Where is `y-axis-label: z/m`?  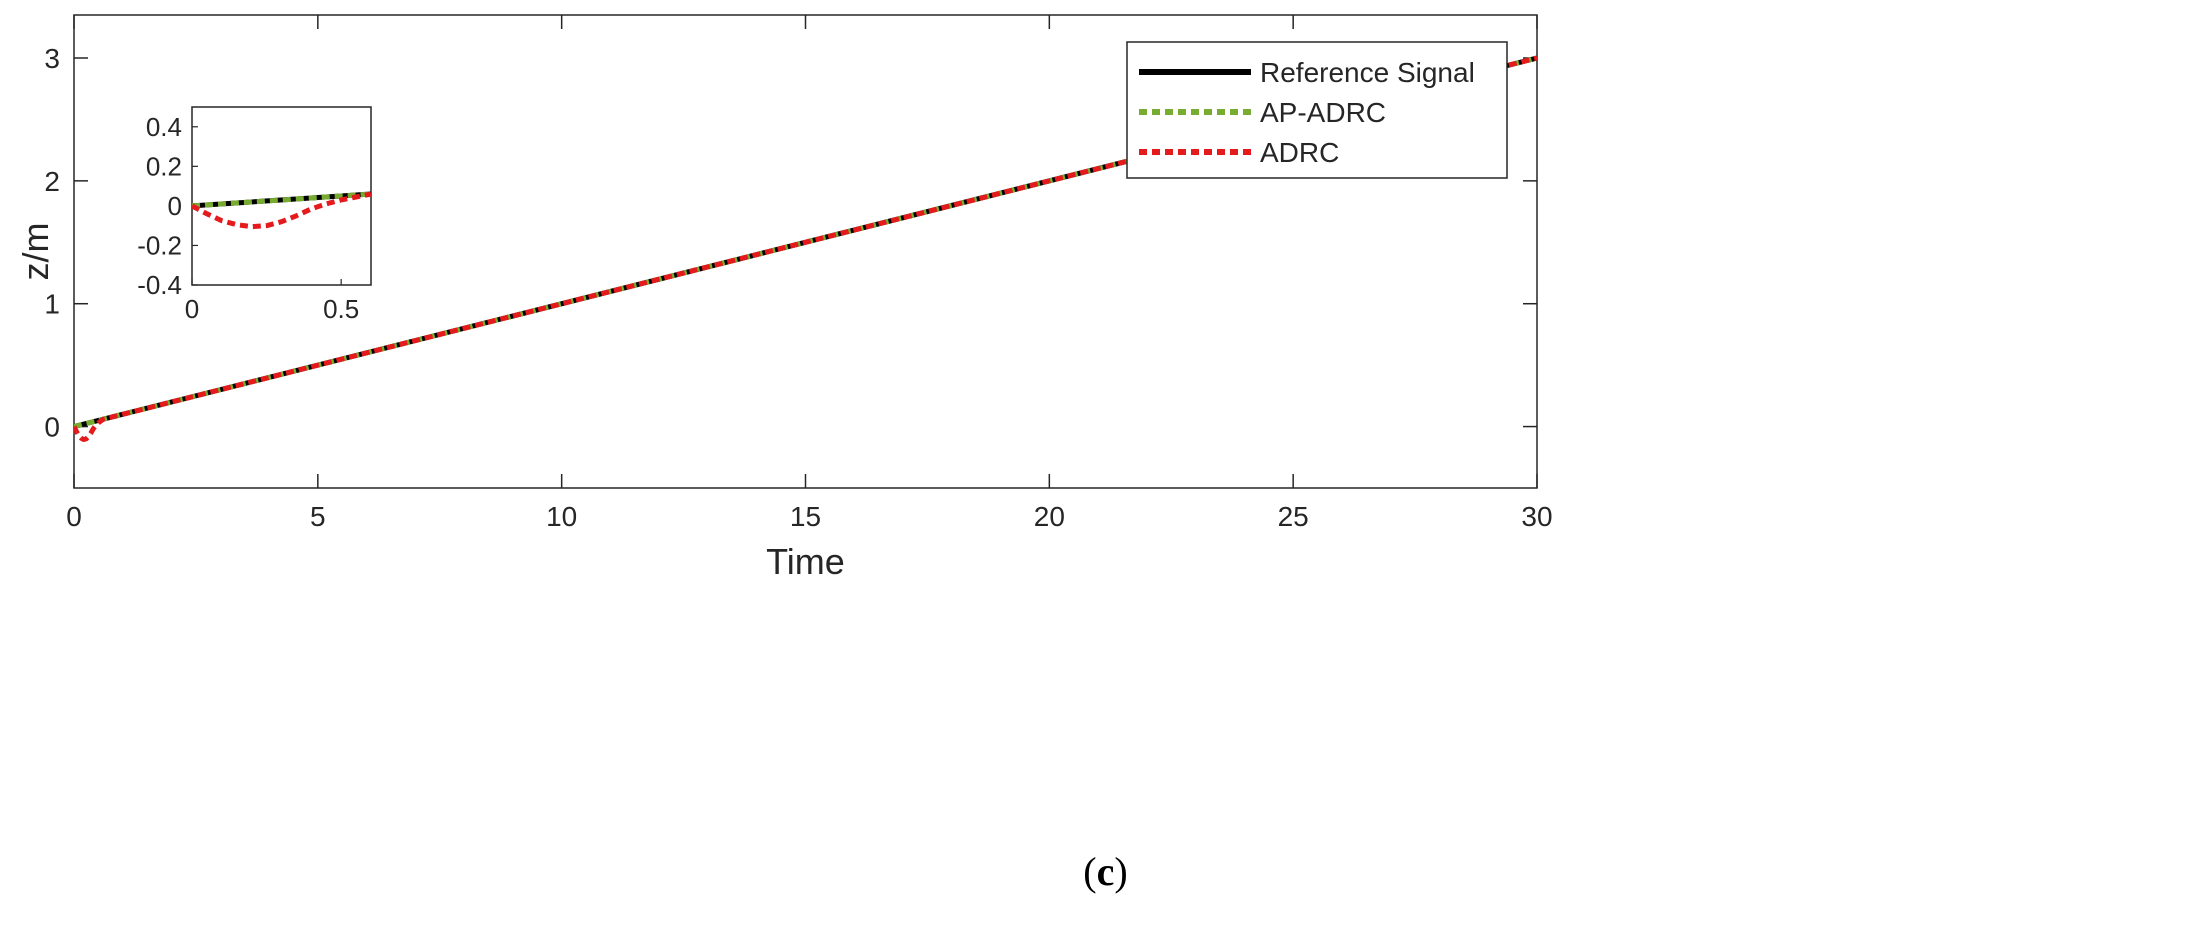
y-axis-label: z/m is located at coordinates (35, 252).